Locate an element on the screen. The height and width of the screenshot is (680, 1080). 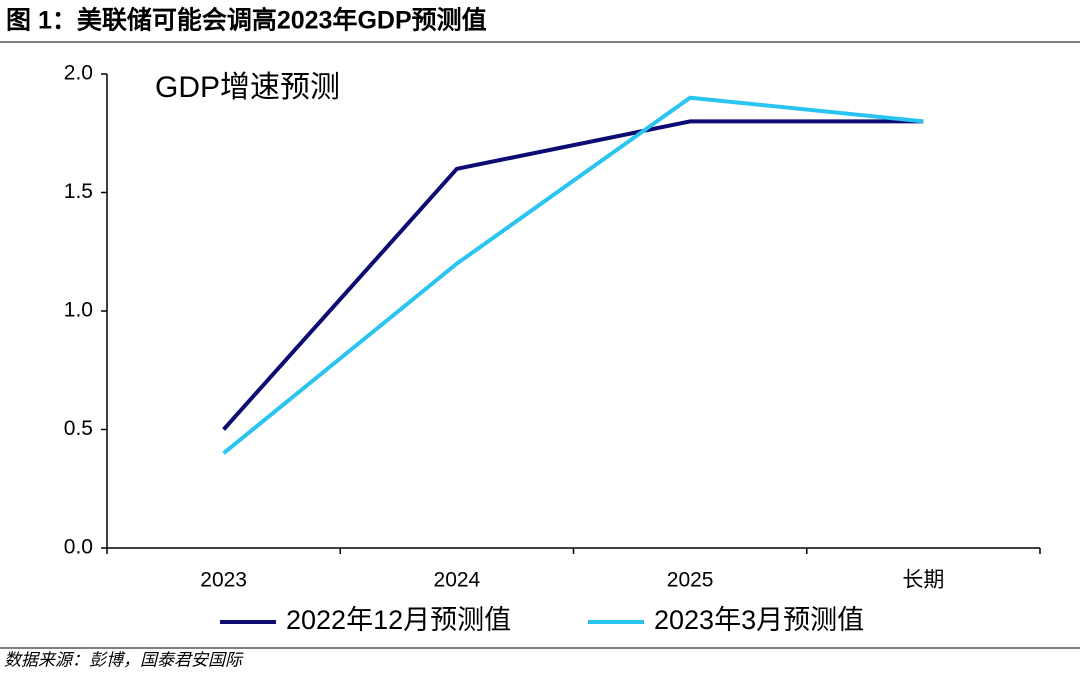
y-tick-label: 1.5 is located at coordinates (78, 191).